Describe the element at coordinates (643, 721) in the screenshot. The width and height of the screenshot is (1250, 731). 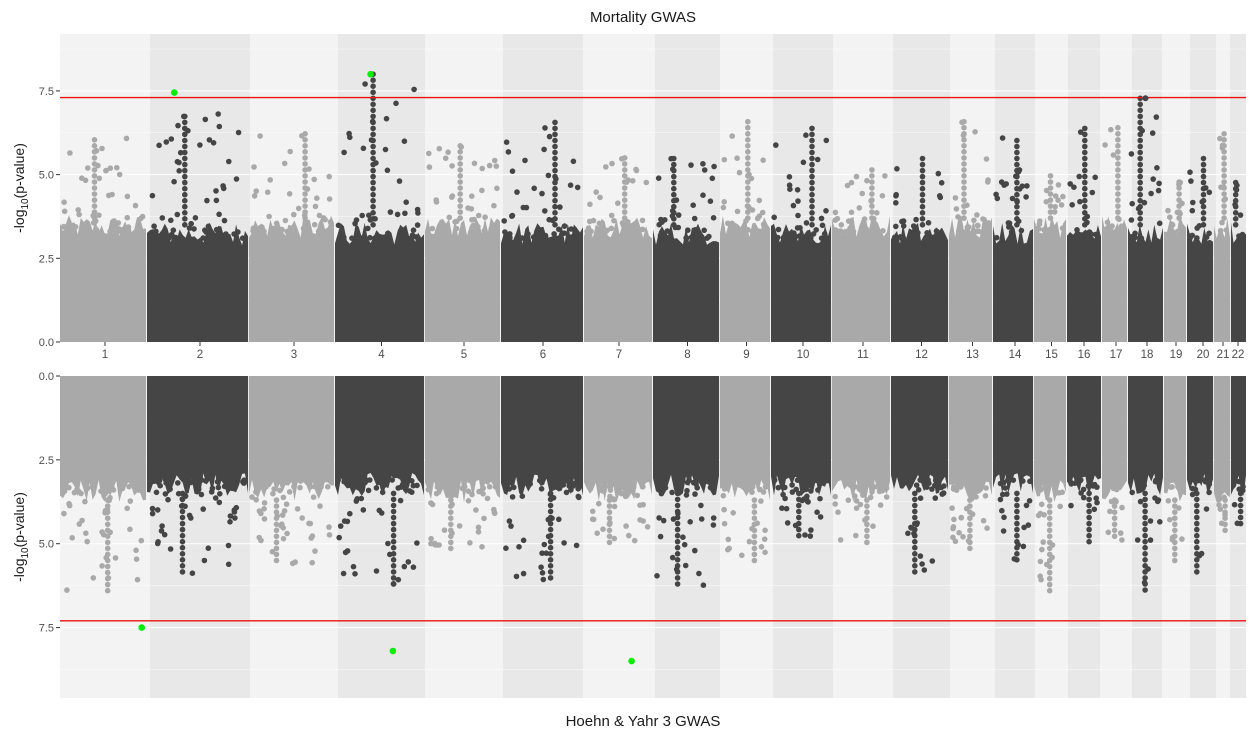
I see `bottom-chart-title: Hoehn & Yahr 3 GWAS` at that location.